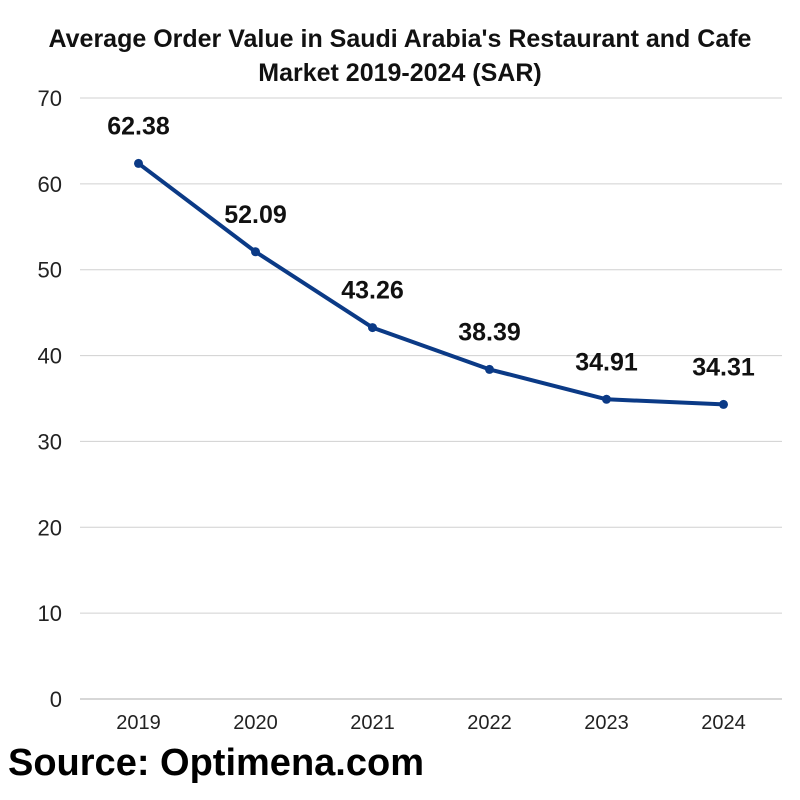  Describe the element at coordinates (138, 723) in the screenshot. I see `x-tick-label: 2019` at that location.